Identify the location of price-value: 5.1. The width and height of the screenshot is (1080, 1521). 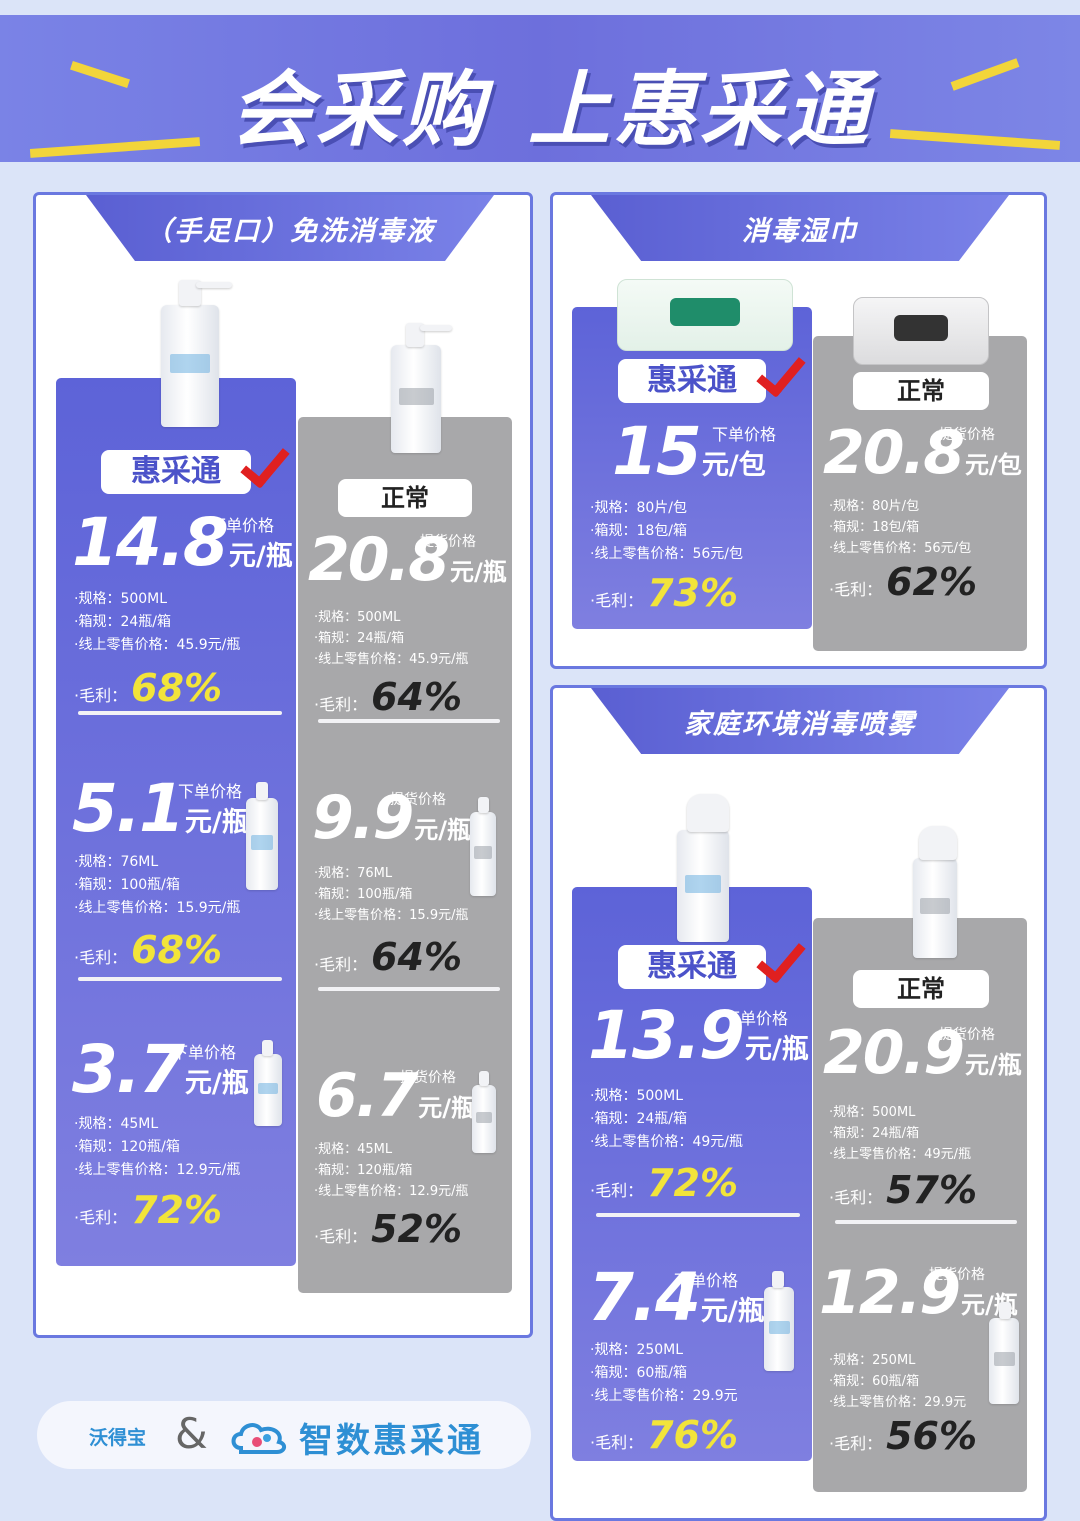
(128, 808).